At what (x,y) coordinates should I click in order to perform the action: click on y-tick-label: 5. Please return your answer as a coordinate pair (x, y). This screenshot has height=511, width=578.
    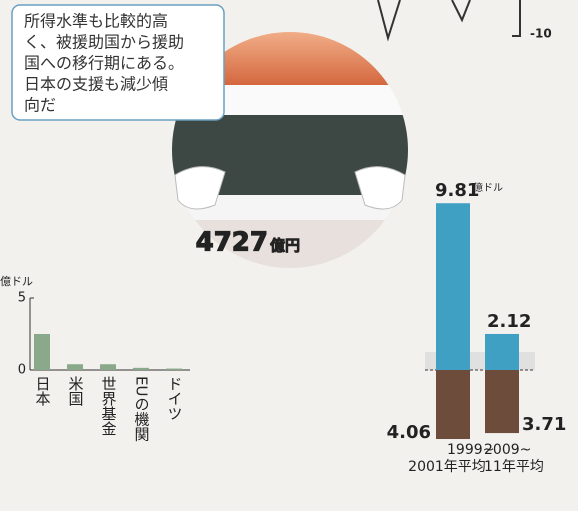
    Looking at the image, I should click on (22, 298).